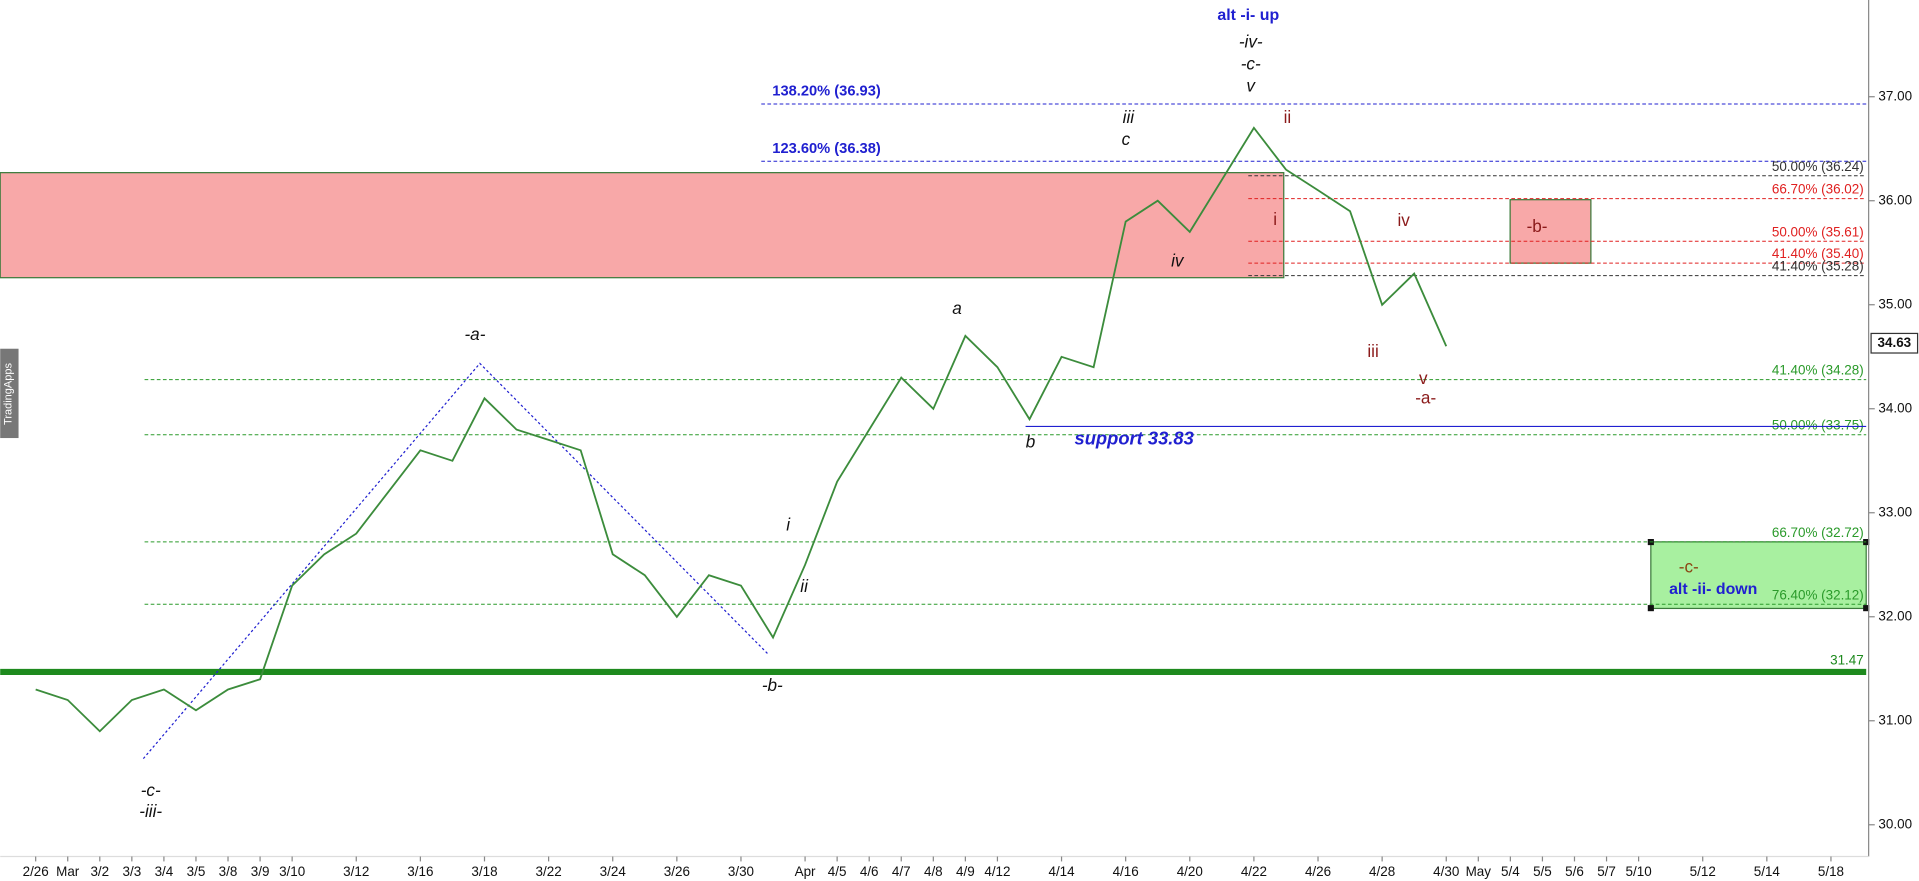  Describe the element at coordinates (1831, 871) in the screenshot. I see `x-tick-label: 5/18` at that location.